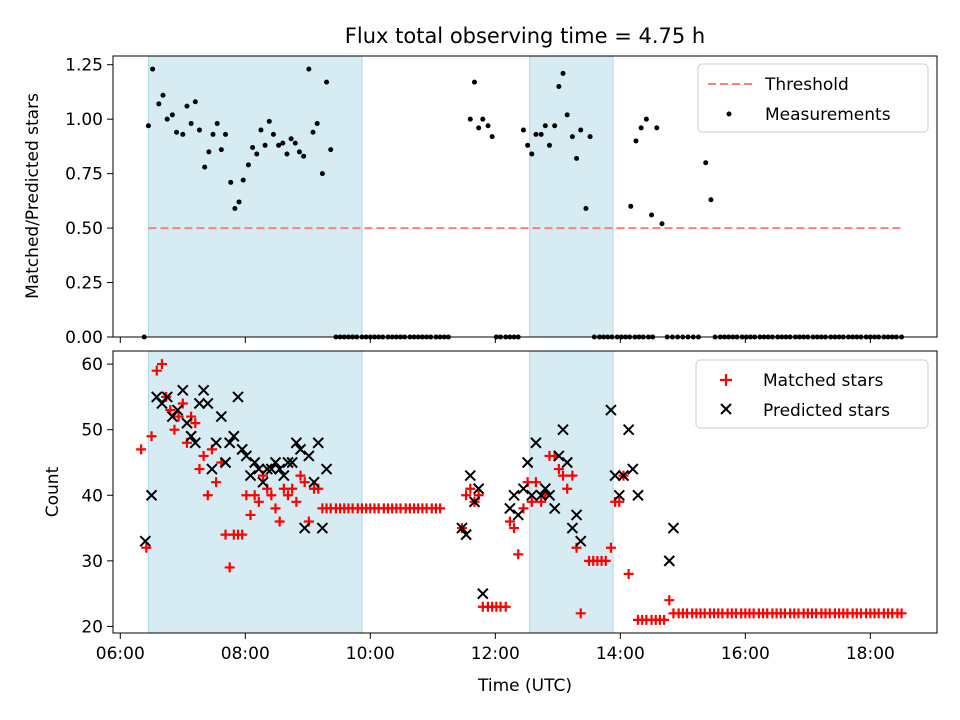  Describe the element at coordinates (813, 98) in the screenshot. I see `top-panel-legend: Threshold Measurements` at that location.